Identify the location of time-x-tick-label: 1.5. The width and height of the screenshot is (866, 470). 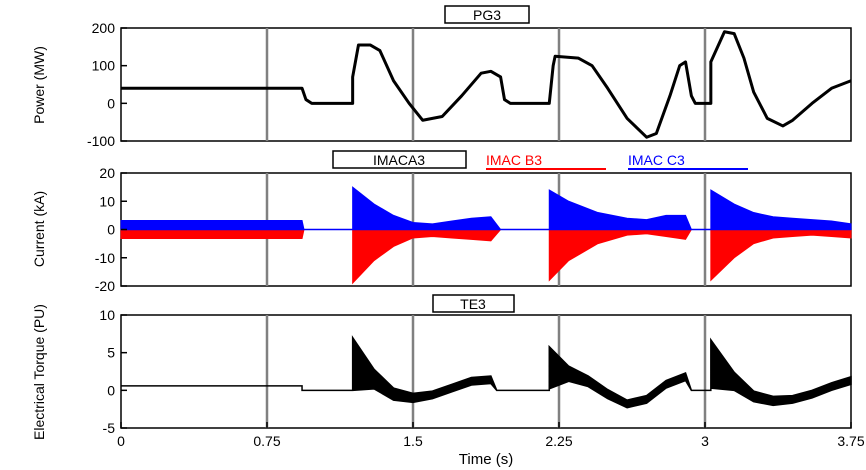
(413, 441).